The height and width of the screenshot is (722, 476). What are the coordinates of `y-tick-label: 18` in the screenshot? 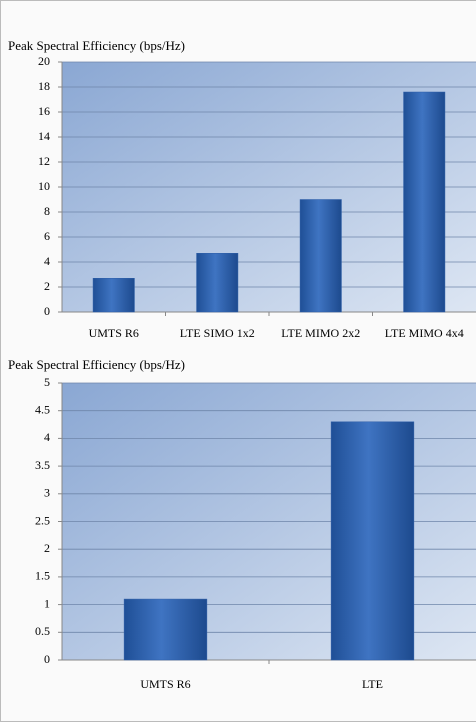 It's located at (44, 86).